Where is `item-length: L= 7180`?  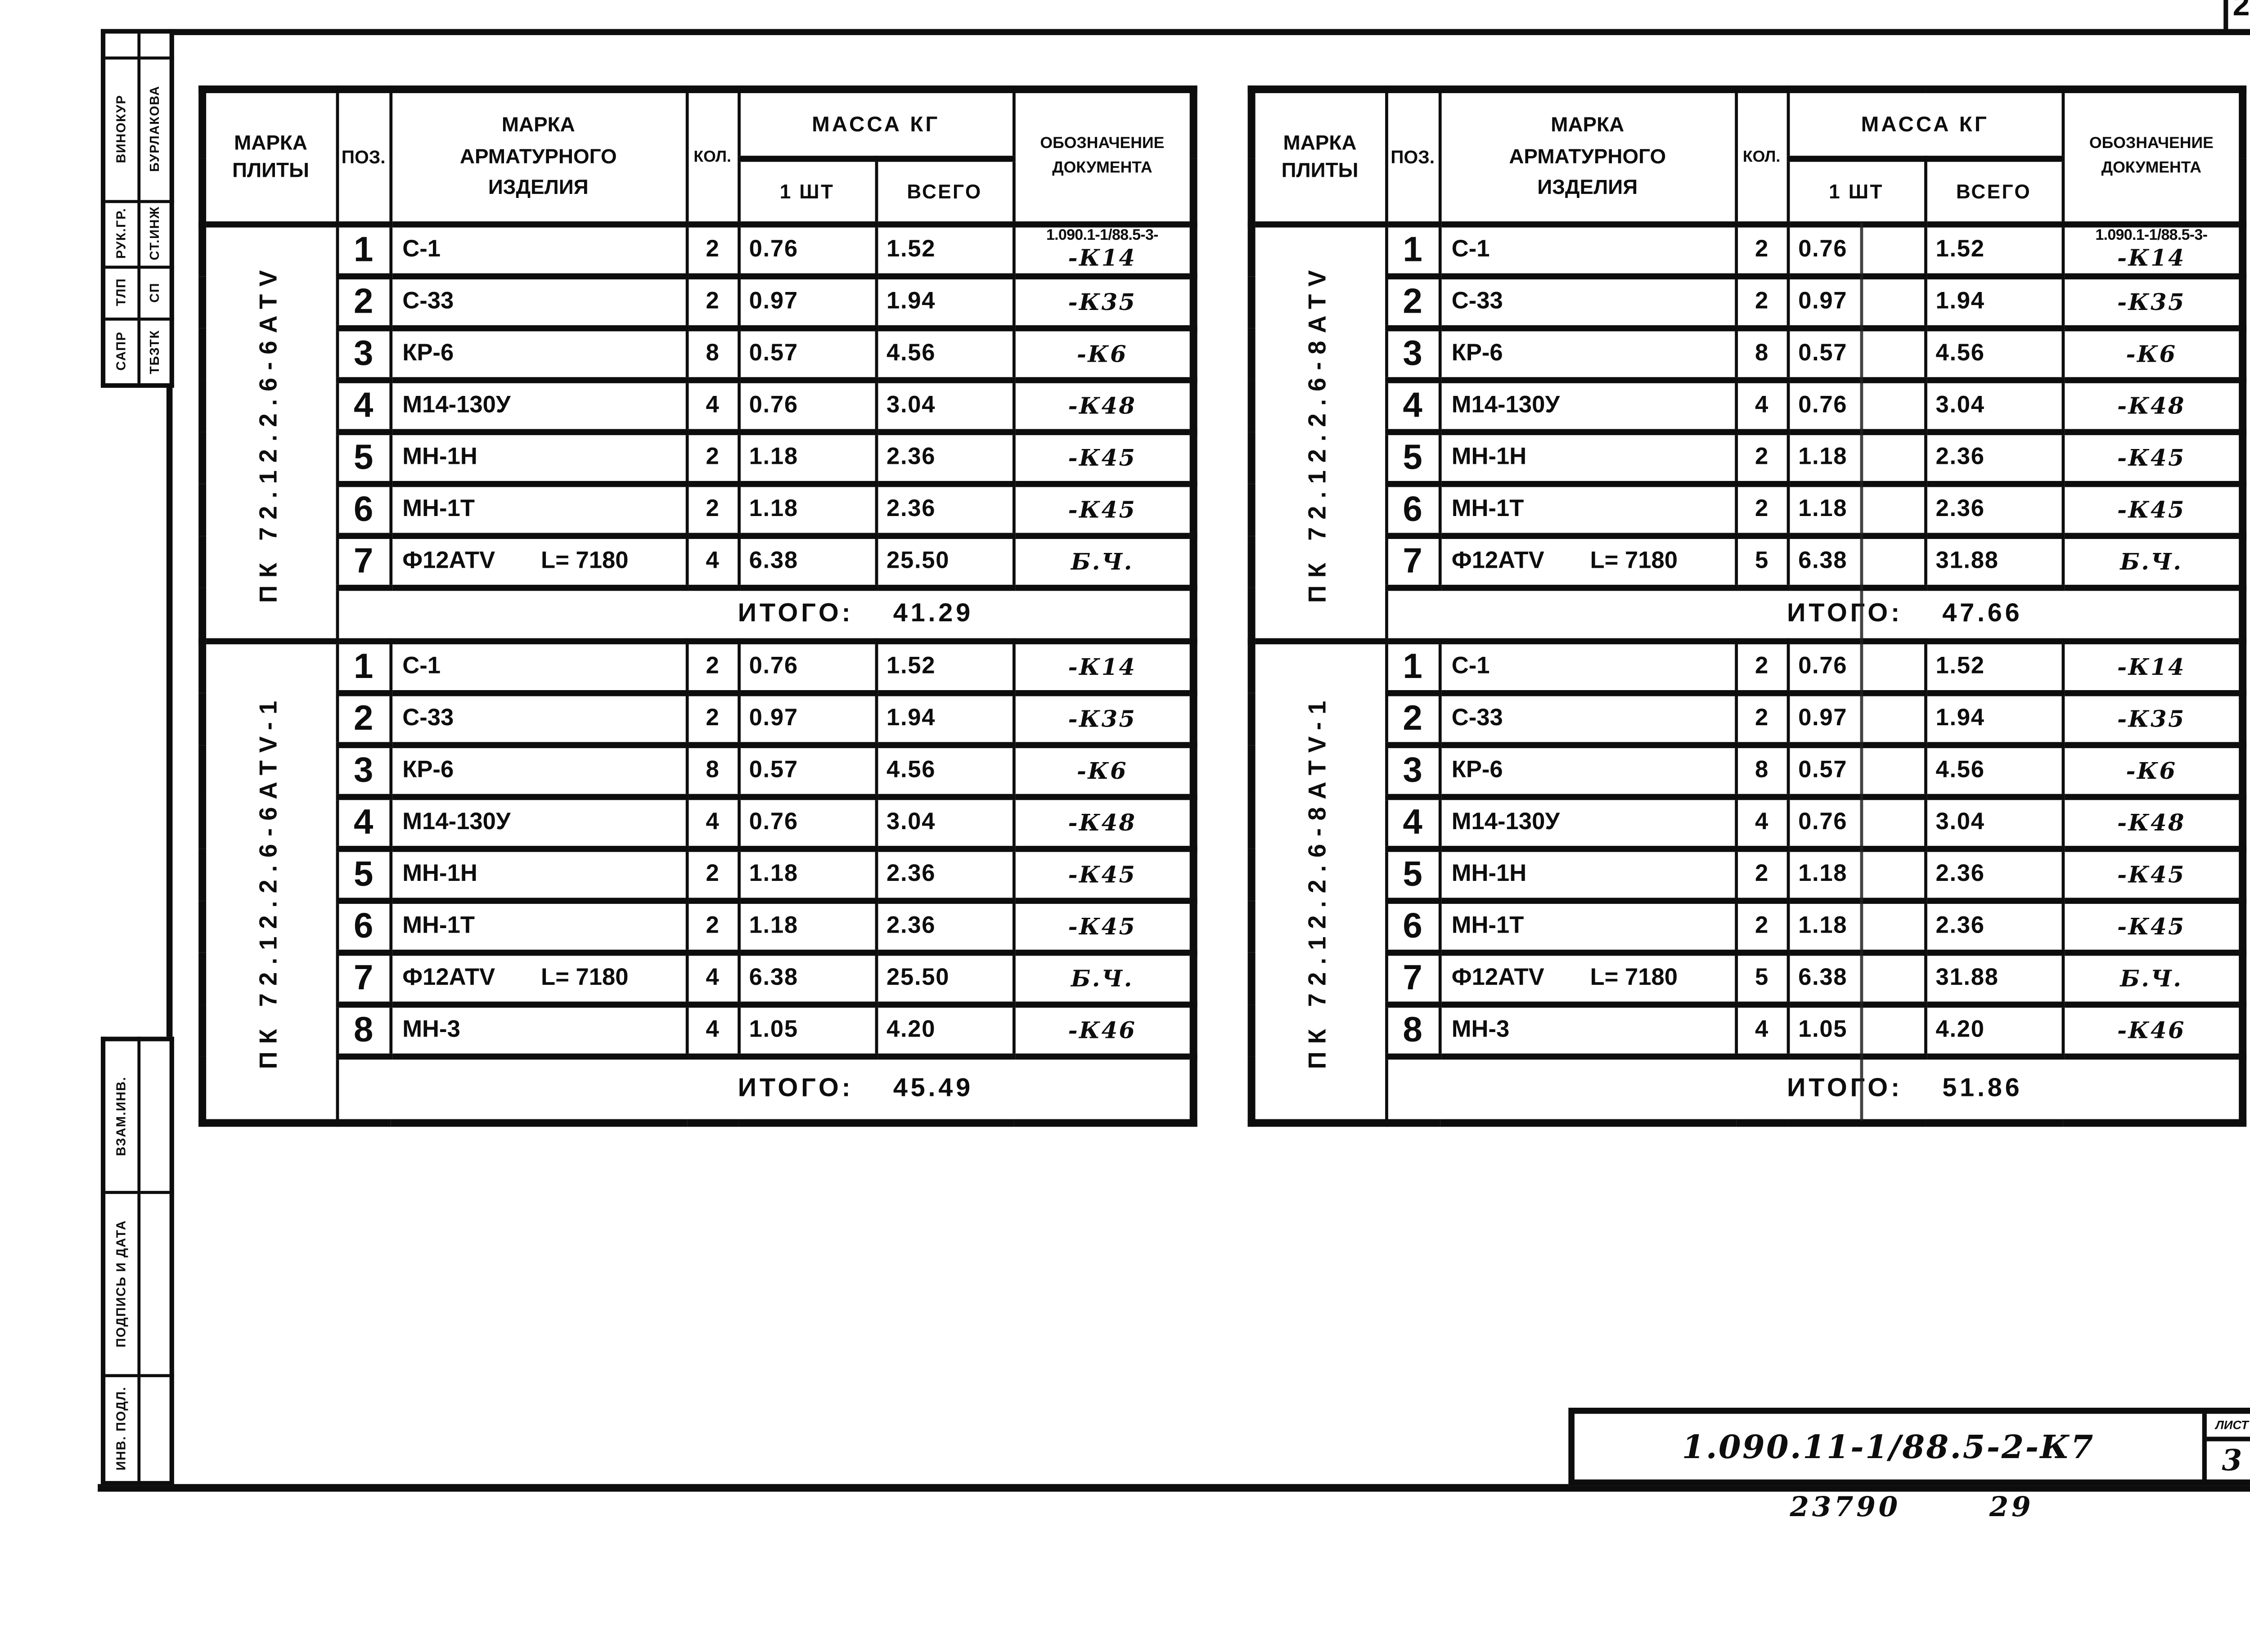
item-length: L= 7180 is located at coordinates (585, 977).